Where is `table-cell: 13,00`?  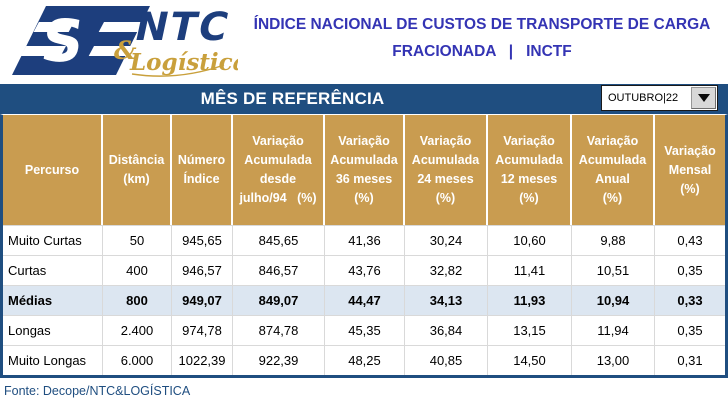
table-cell: 13,00 is located at coordinates (613, 360).